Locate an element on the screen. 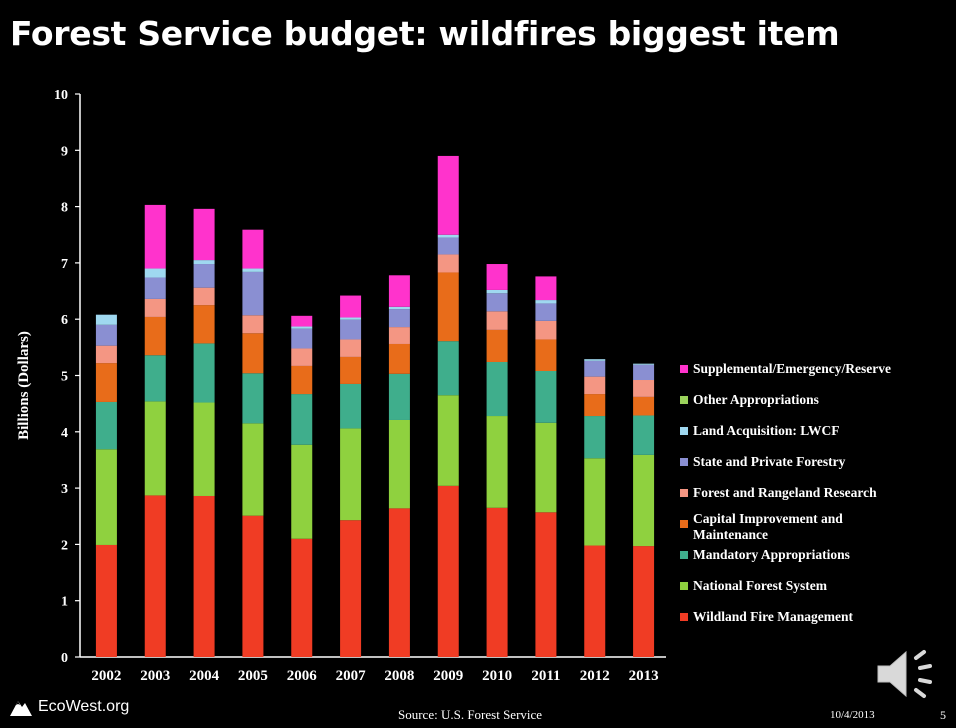  x-tick-label: 2002 is located at coordinates (106, 676).